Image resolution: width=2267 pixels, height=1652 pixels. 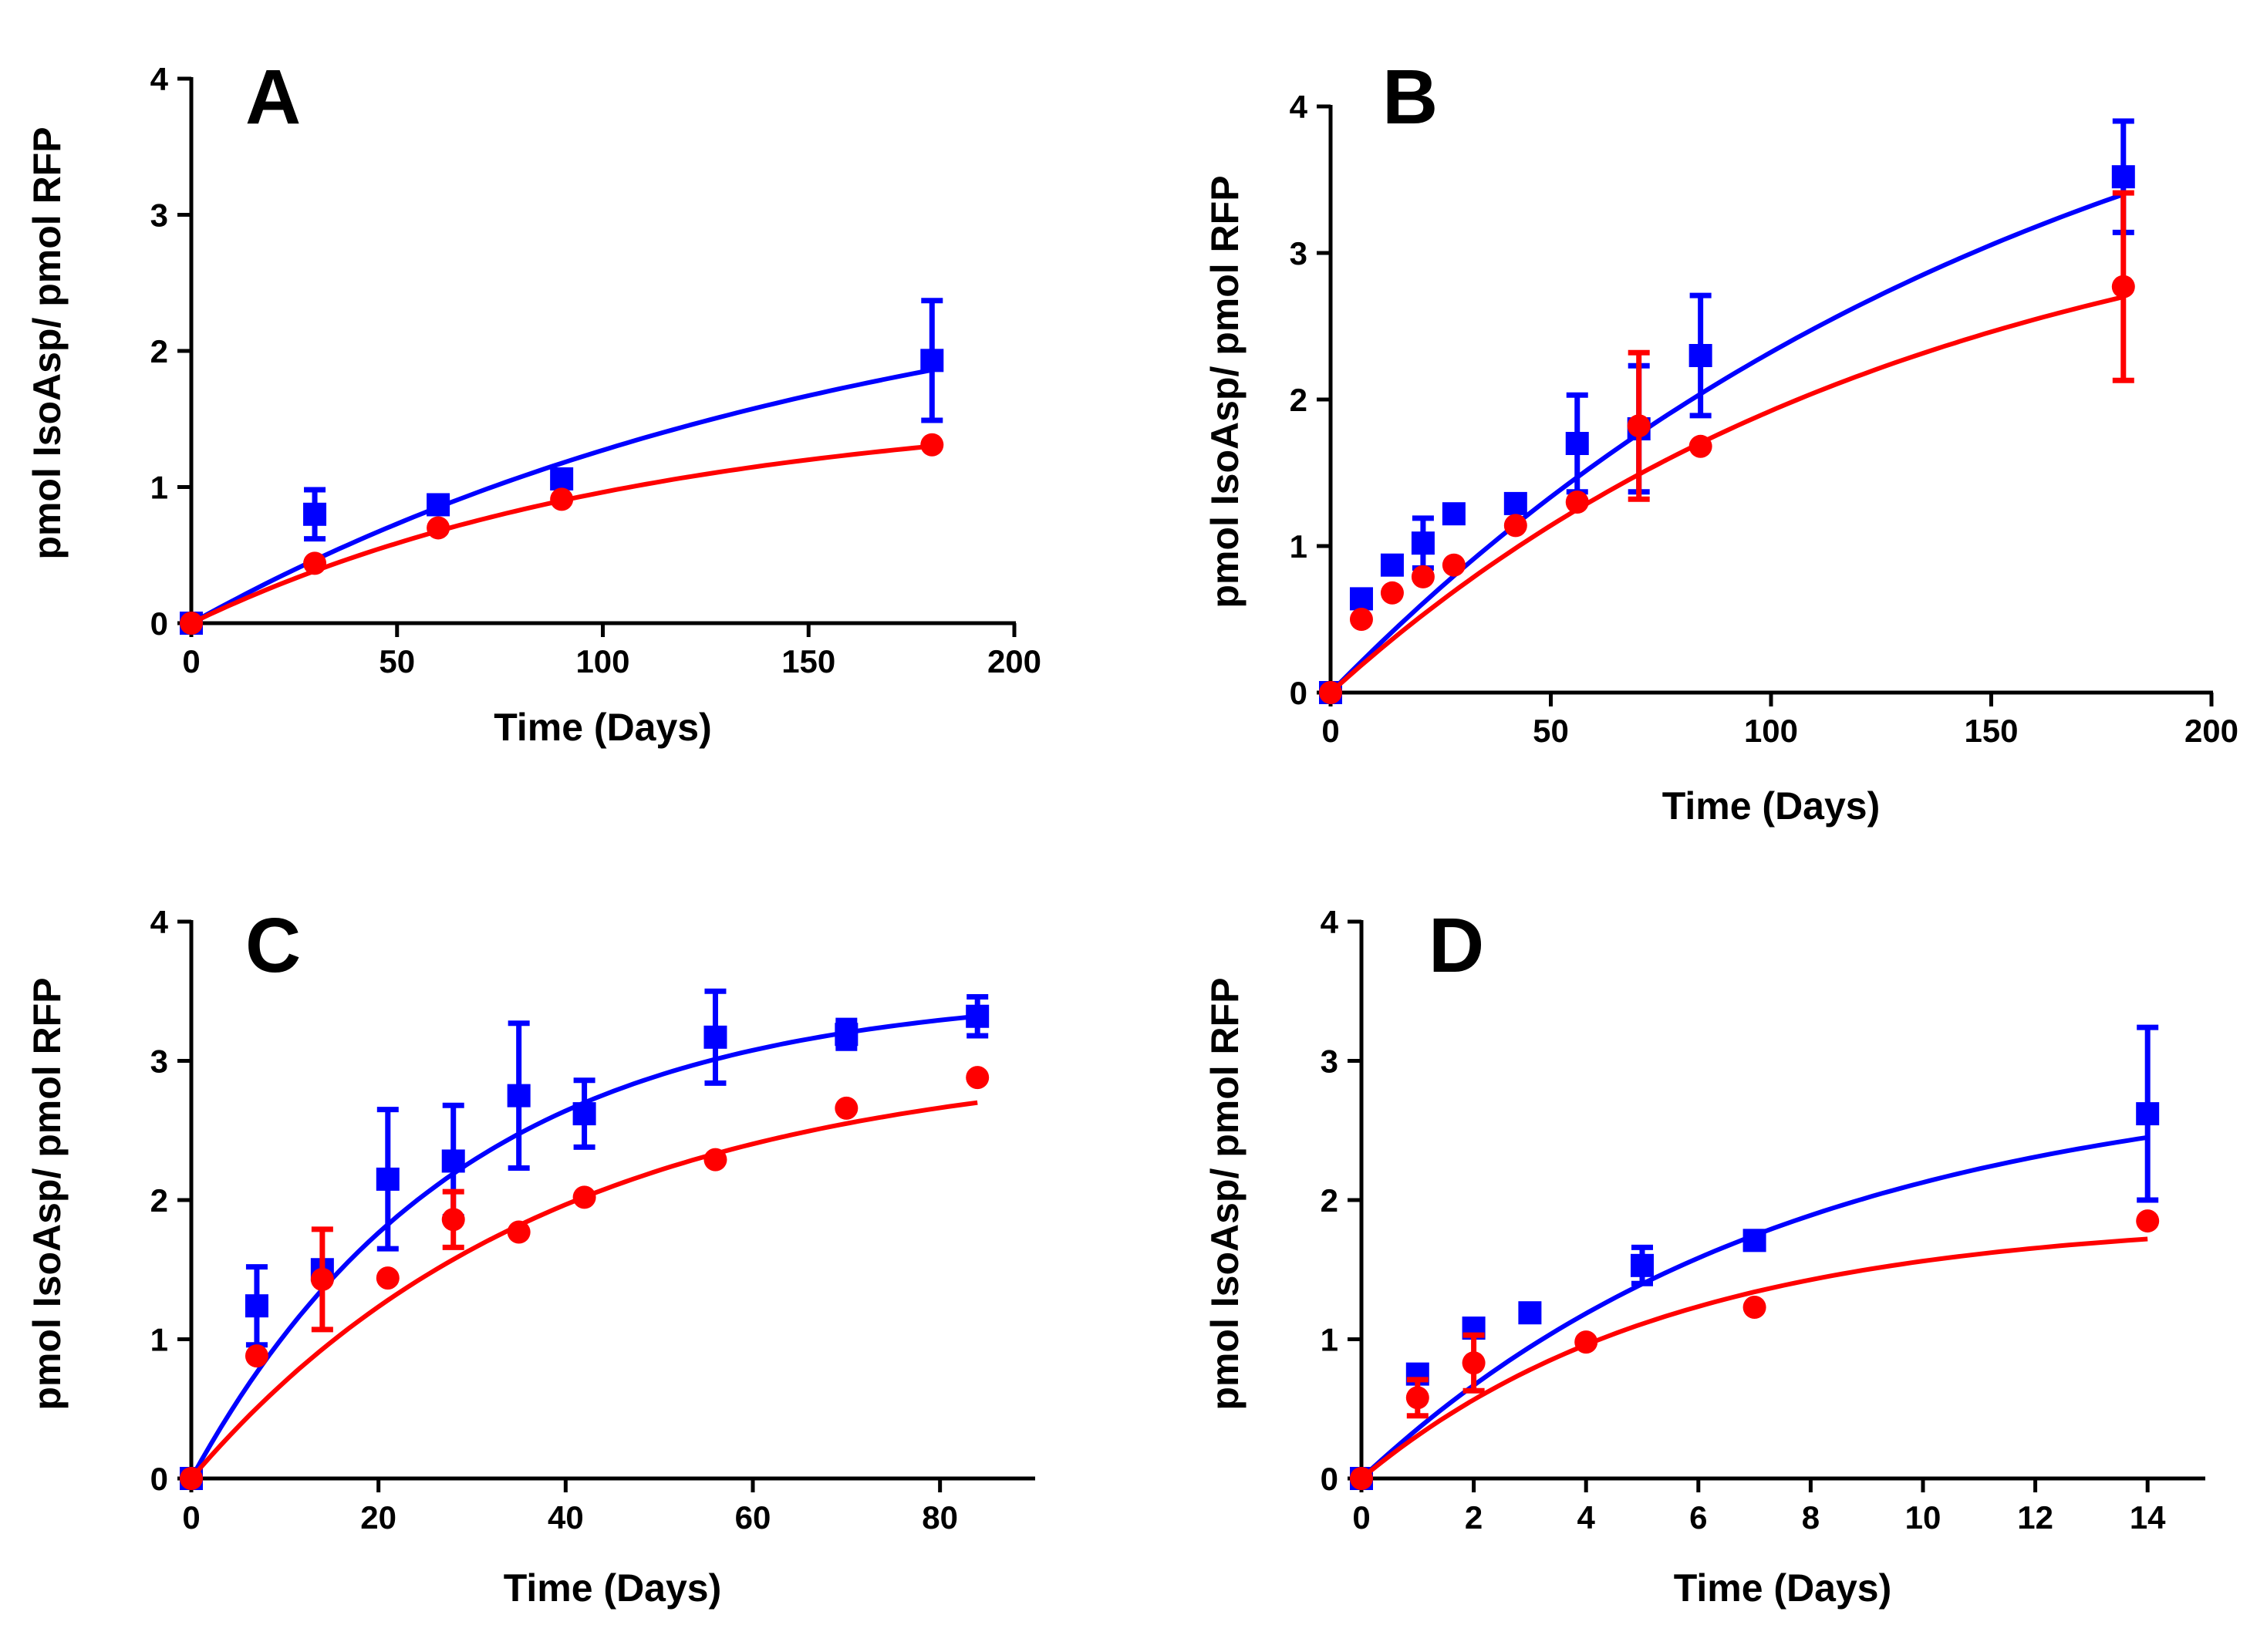 What do you see at coordinates (1811, 1518) in the screenshot?
I see `x-tick-label: 8` at bounding box center [1811, 1518].